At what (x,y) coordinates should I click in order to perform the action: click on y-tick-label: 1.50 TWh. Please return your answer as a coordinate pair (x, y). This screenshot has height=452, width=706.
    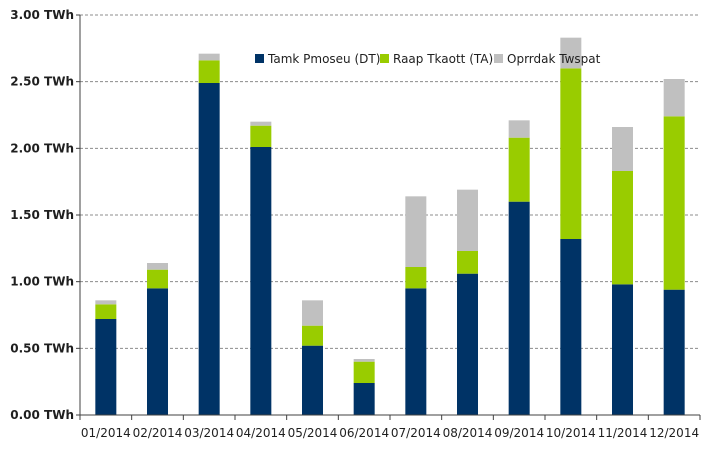
    Looking at the image, I should click on (42, 215).